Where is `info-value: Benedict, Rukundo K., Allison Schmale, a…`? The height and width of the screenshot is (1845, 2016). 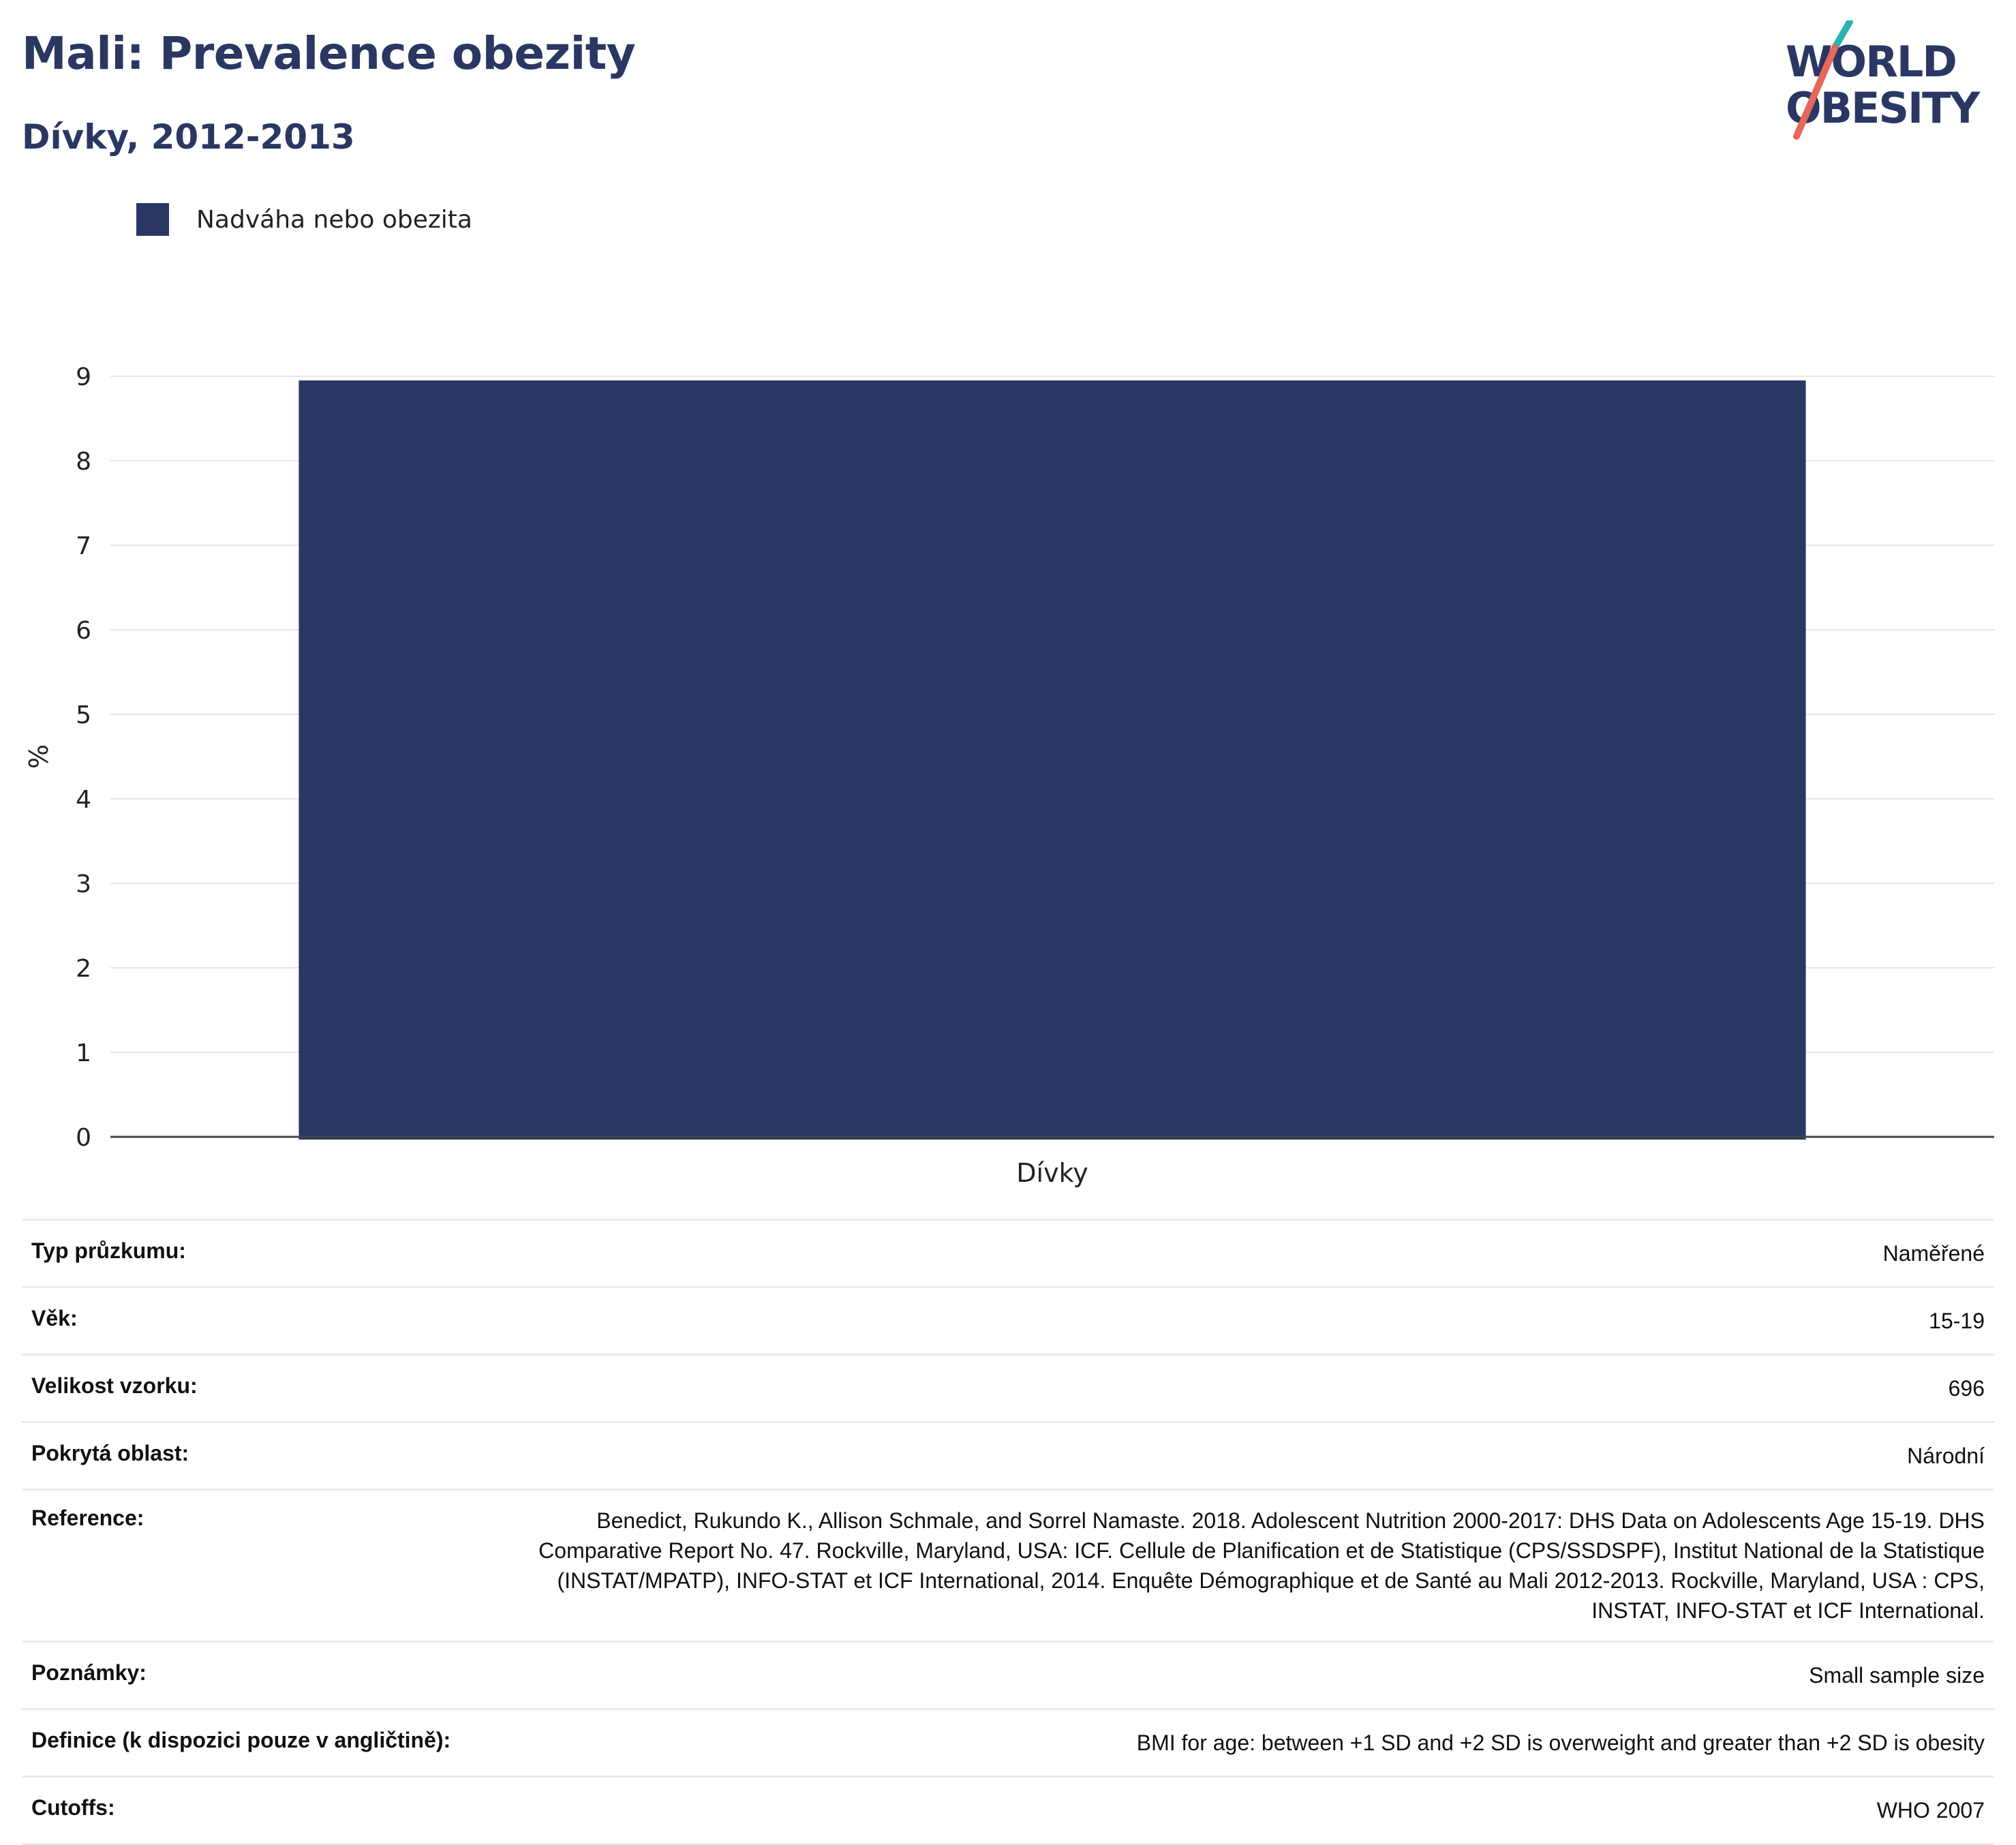
info-value: Benedict, Rukundo K., Allison Schmale, a… is located at coordinates (1256, 1565).